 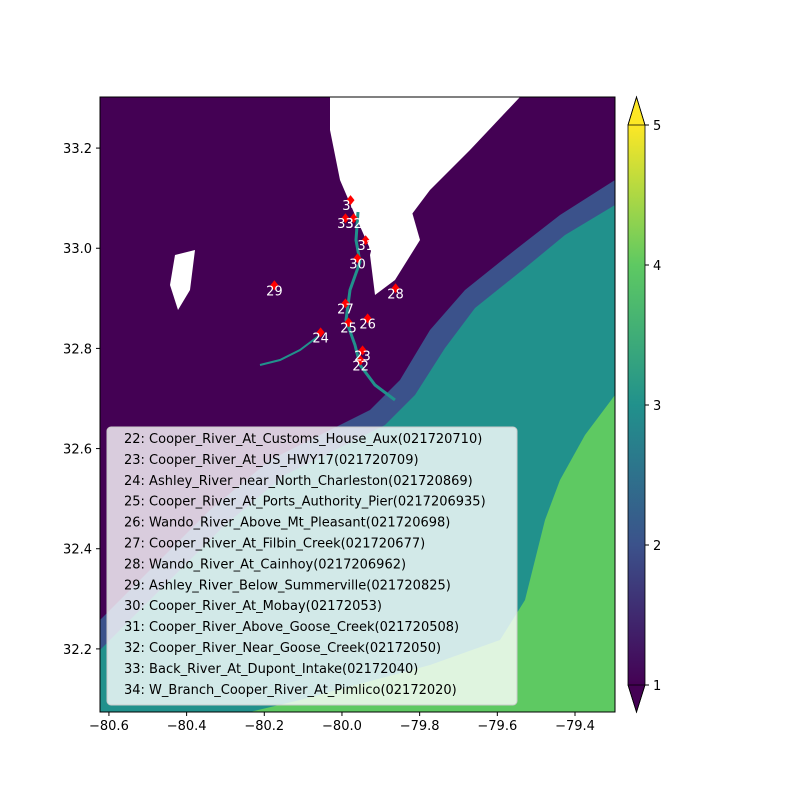 I want to click on y-tick-label: 33.0, so click(x=77, y=249).